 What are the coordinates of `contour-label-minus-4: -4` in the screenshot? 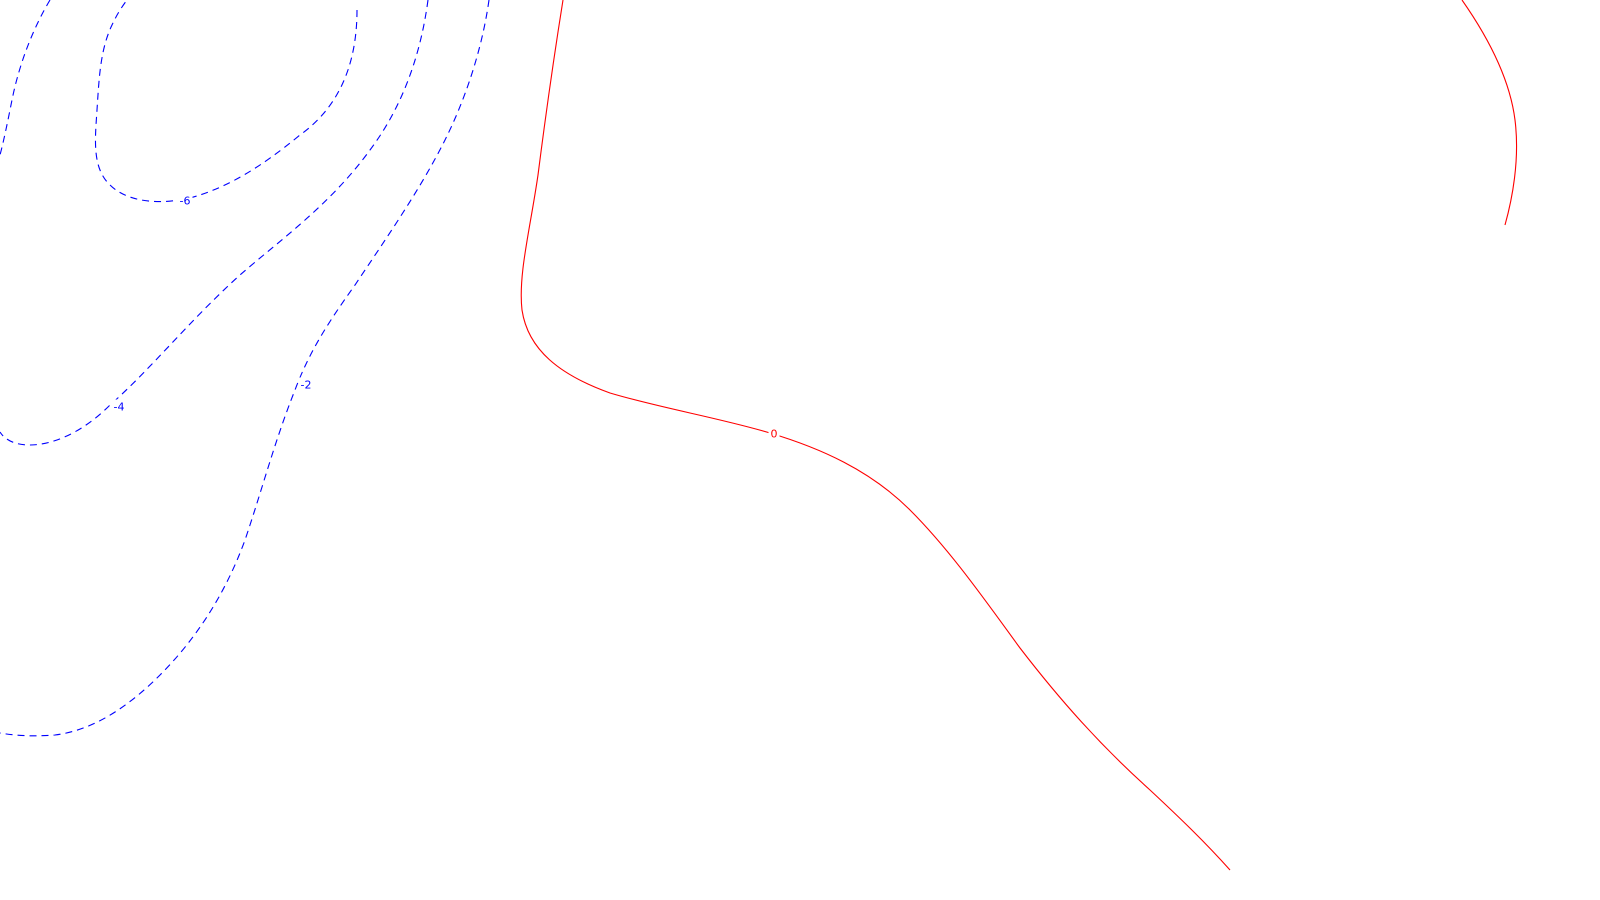 It's located at (119, 407).